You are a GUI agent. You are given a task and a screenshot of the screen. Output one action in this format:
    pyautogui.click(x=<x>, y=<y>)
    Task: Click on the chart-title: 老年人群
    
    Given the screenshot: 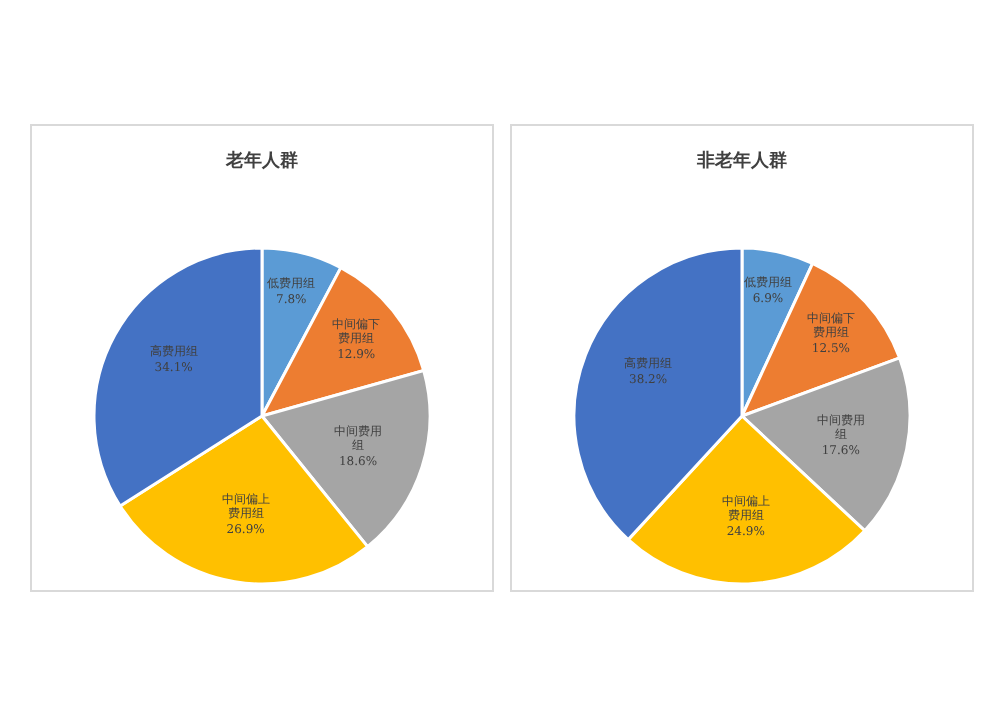 What is the action you would take?
    pyautogui.click(x=261, y=161)
    